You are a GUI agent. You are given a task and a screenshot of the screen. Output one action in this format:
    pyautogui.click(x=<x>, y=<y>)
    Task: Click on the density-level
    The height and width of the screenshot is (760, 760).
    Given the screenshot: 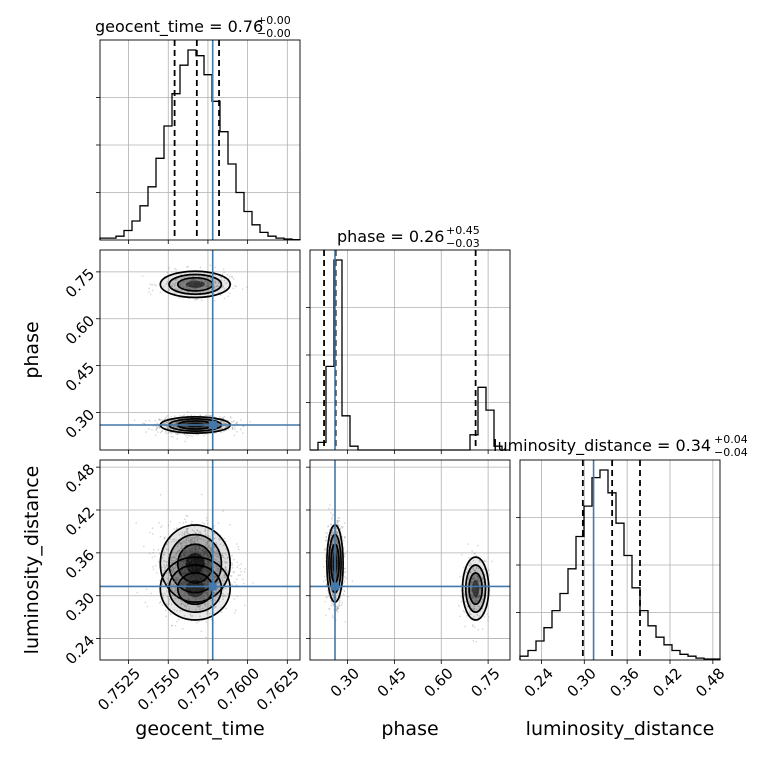 What is the action you would take?
    pyautogui.click(x=476, y=588)
    